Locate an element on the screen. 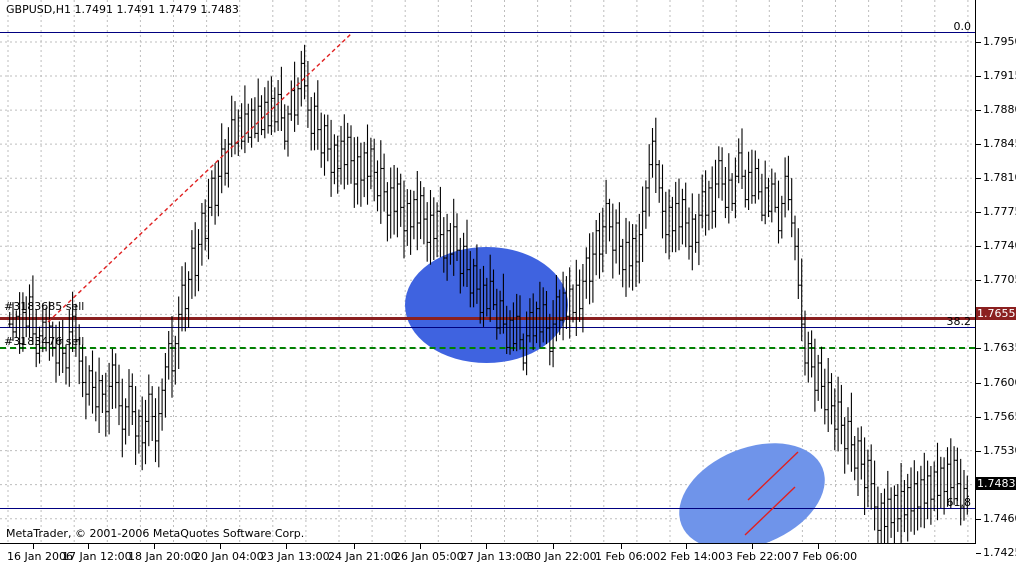 The height and width of the screenshot is (566, 1016). fib-level-61-label: 61.8 is located at coordinates (959, 502).